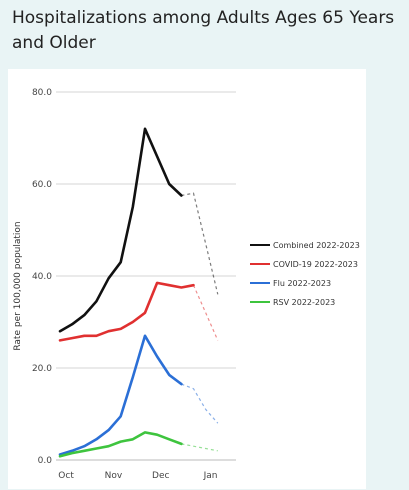 The width and height of the screenshot is (409, 490). I want to click on x-tick-label: Dec, so click(160, 476).